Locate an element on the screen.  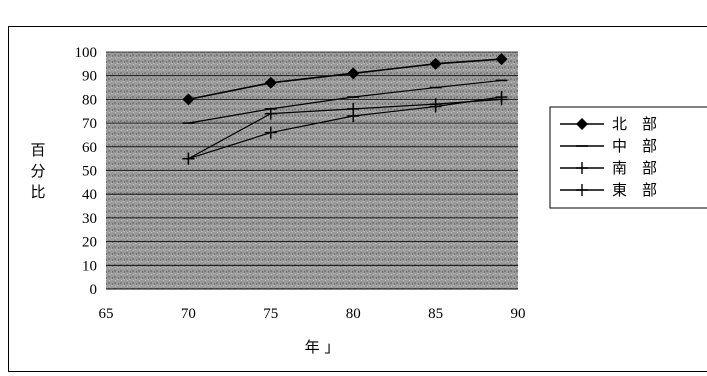
legend-label: 北 部 is located at coordinates (634, 124).